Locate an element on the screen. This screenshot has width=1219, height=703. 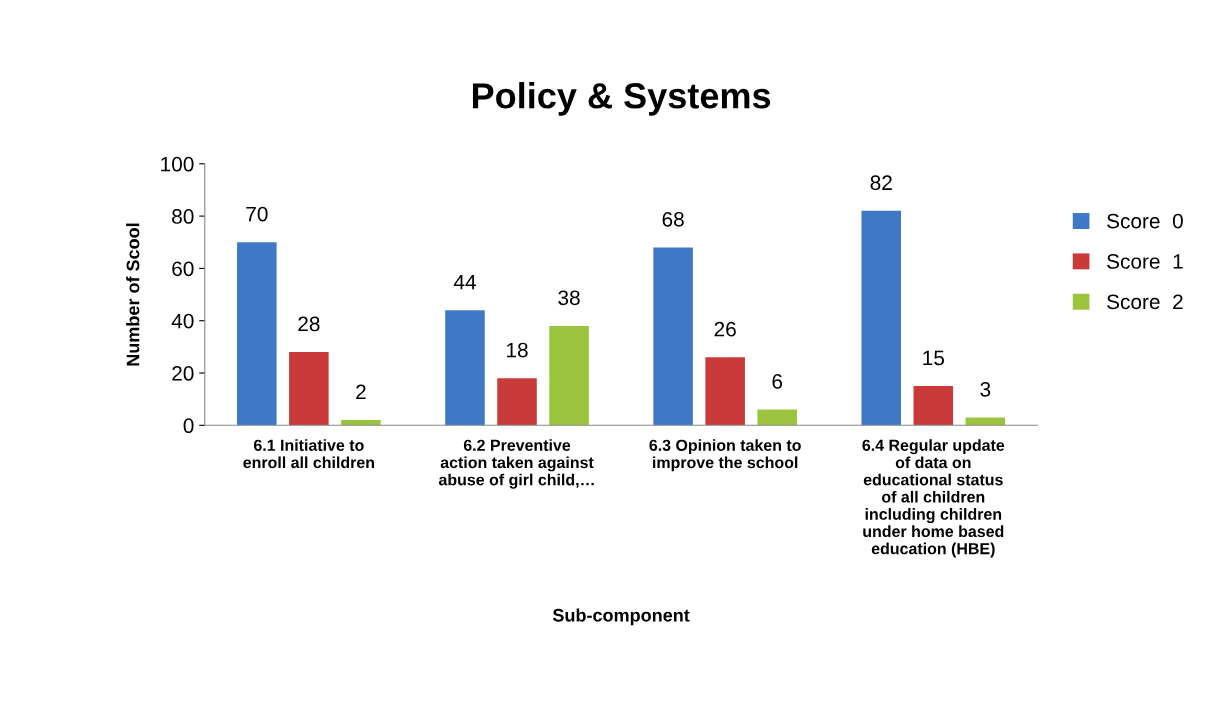
data-label: 28 is located at coordinates (309, 324).